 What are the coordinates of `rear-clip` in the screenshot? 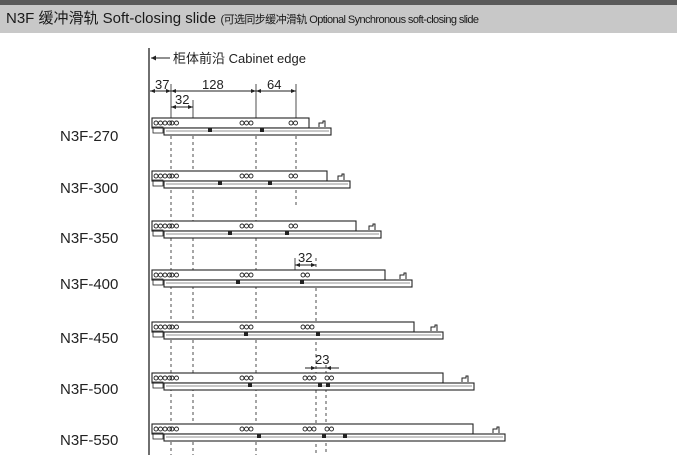 It's located at (403, 275).